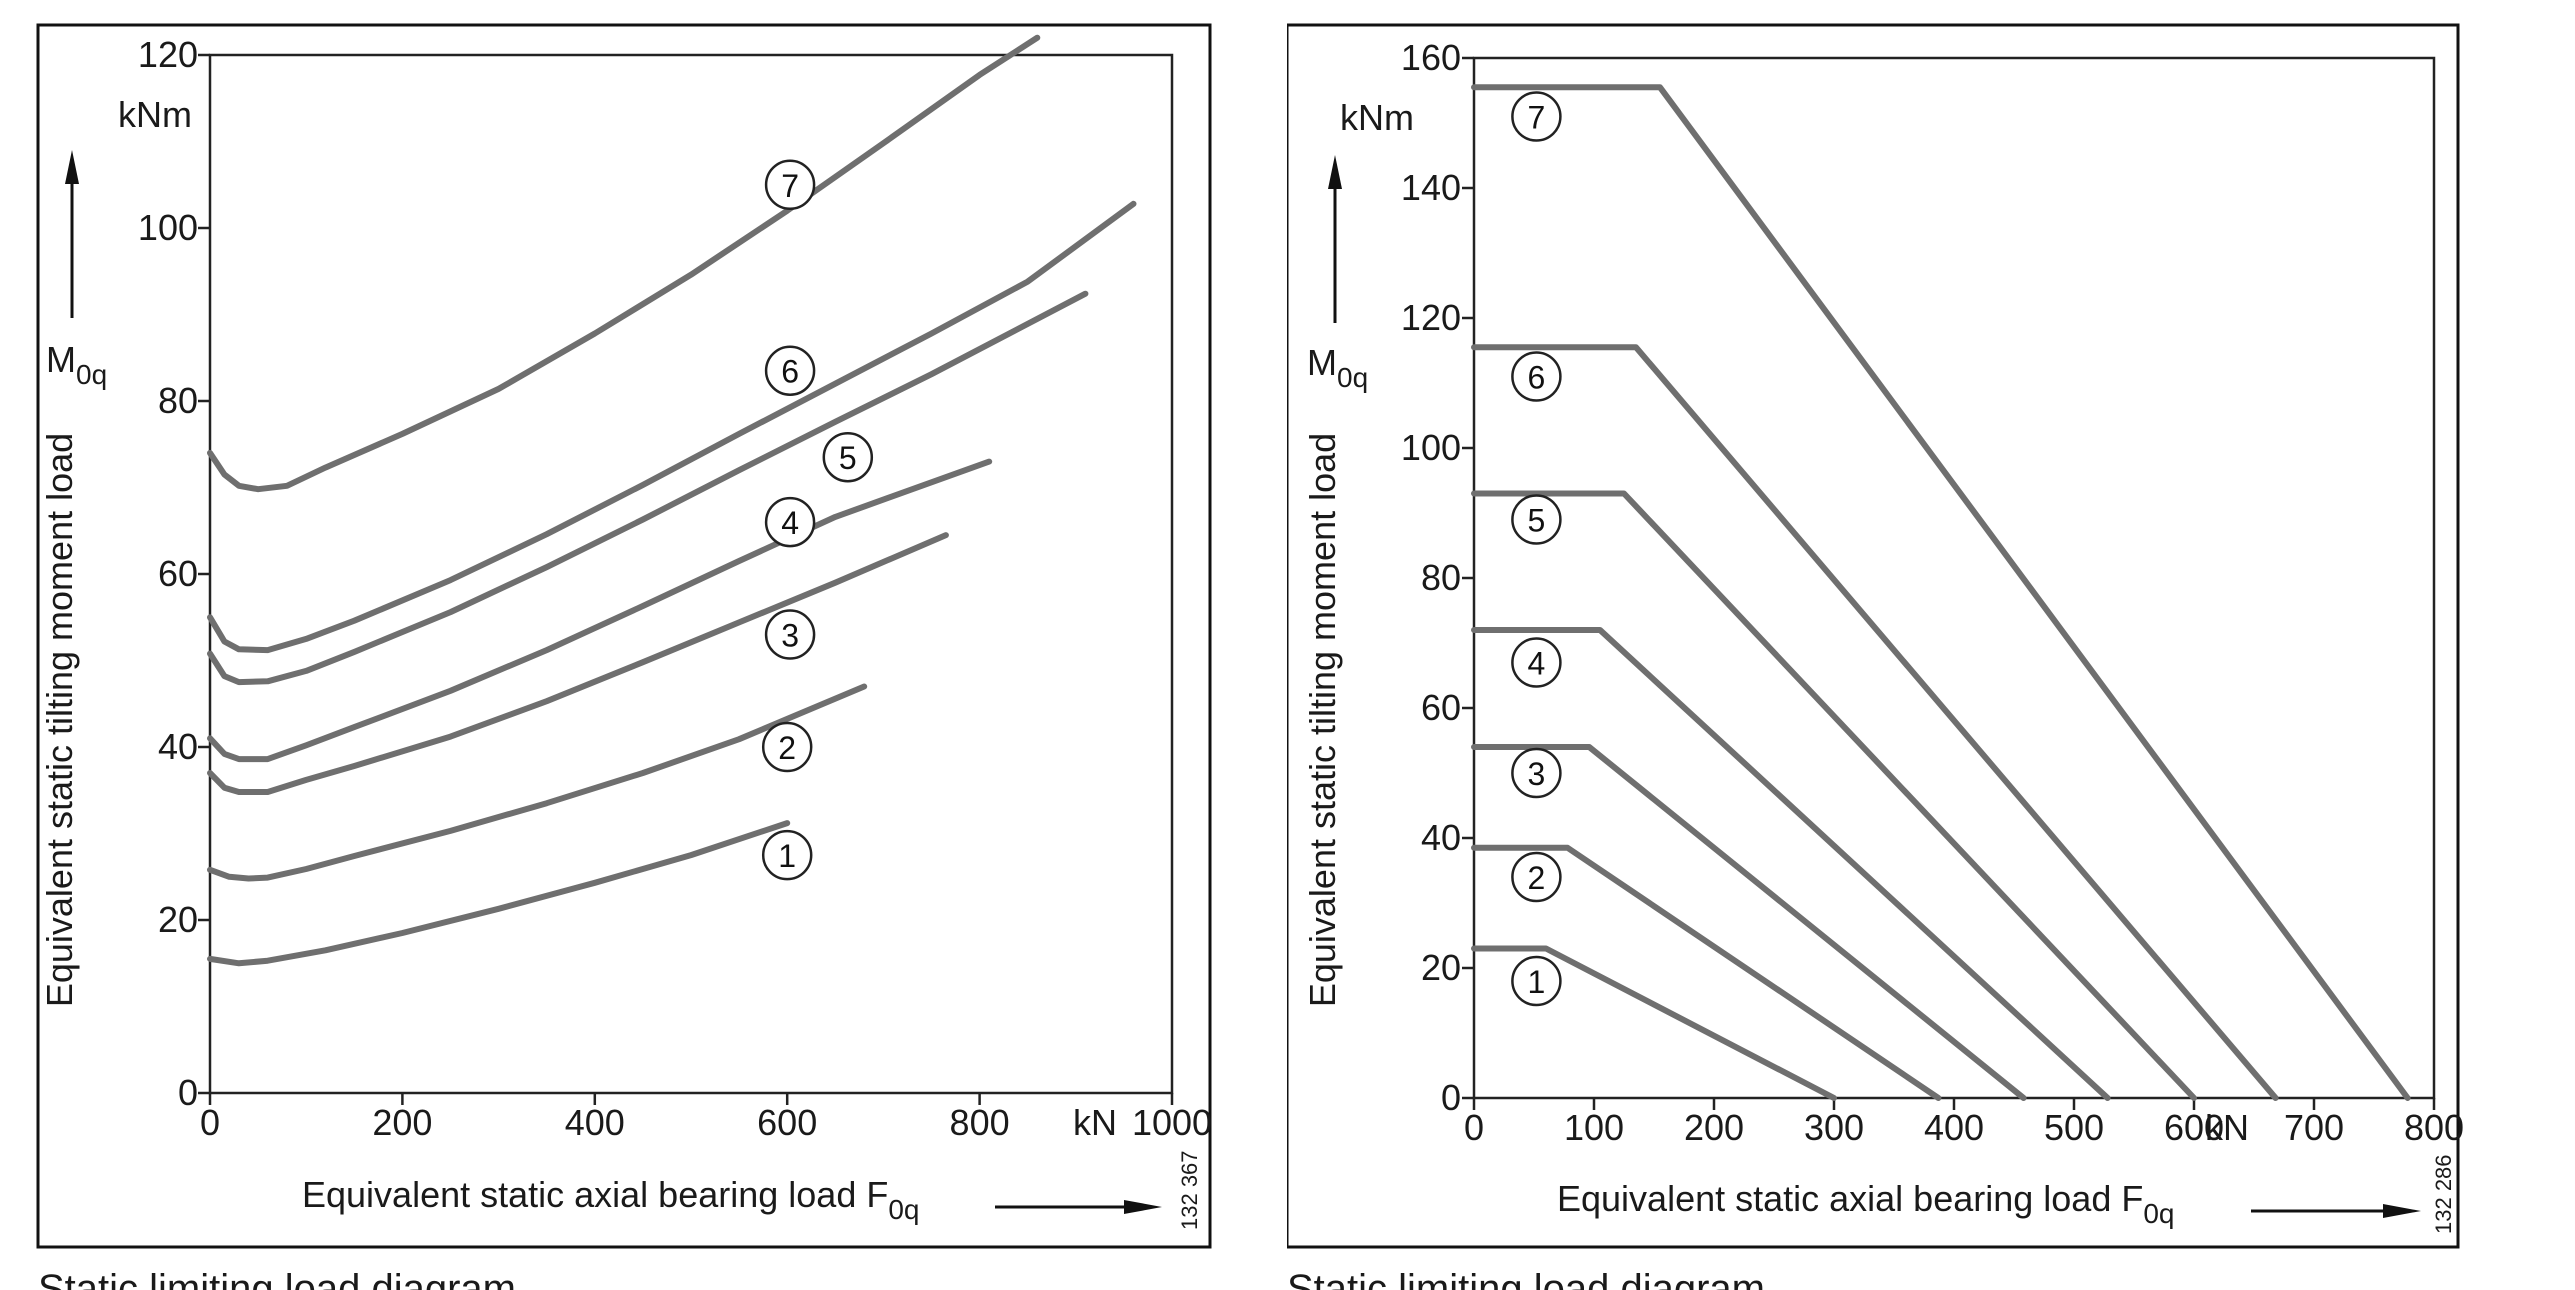 This screenshot has height=1290, width=2575. I want to click on right-series-4-marker-label: 4, so click(1537, 664).